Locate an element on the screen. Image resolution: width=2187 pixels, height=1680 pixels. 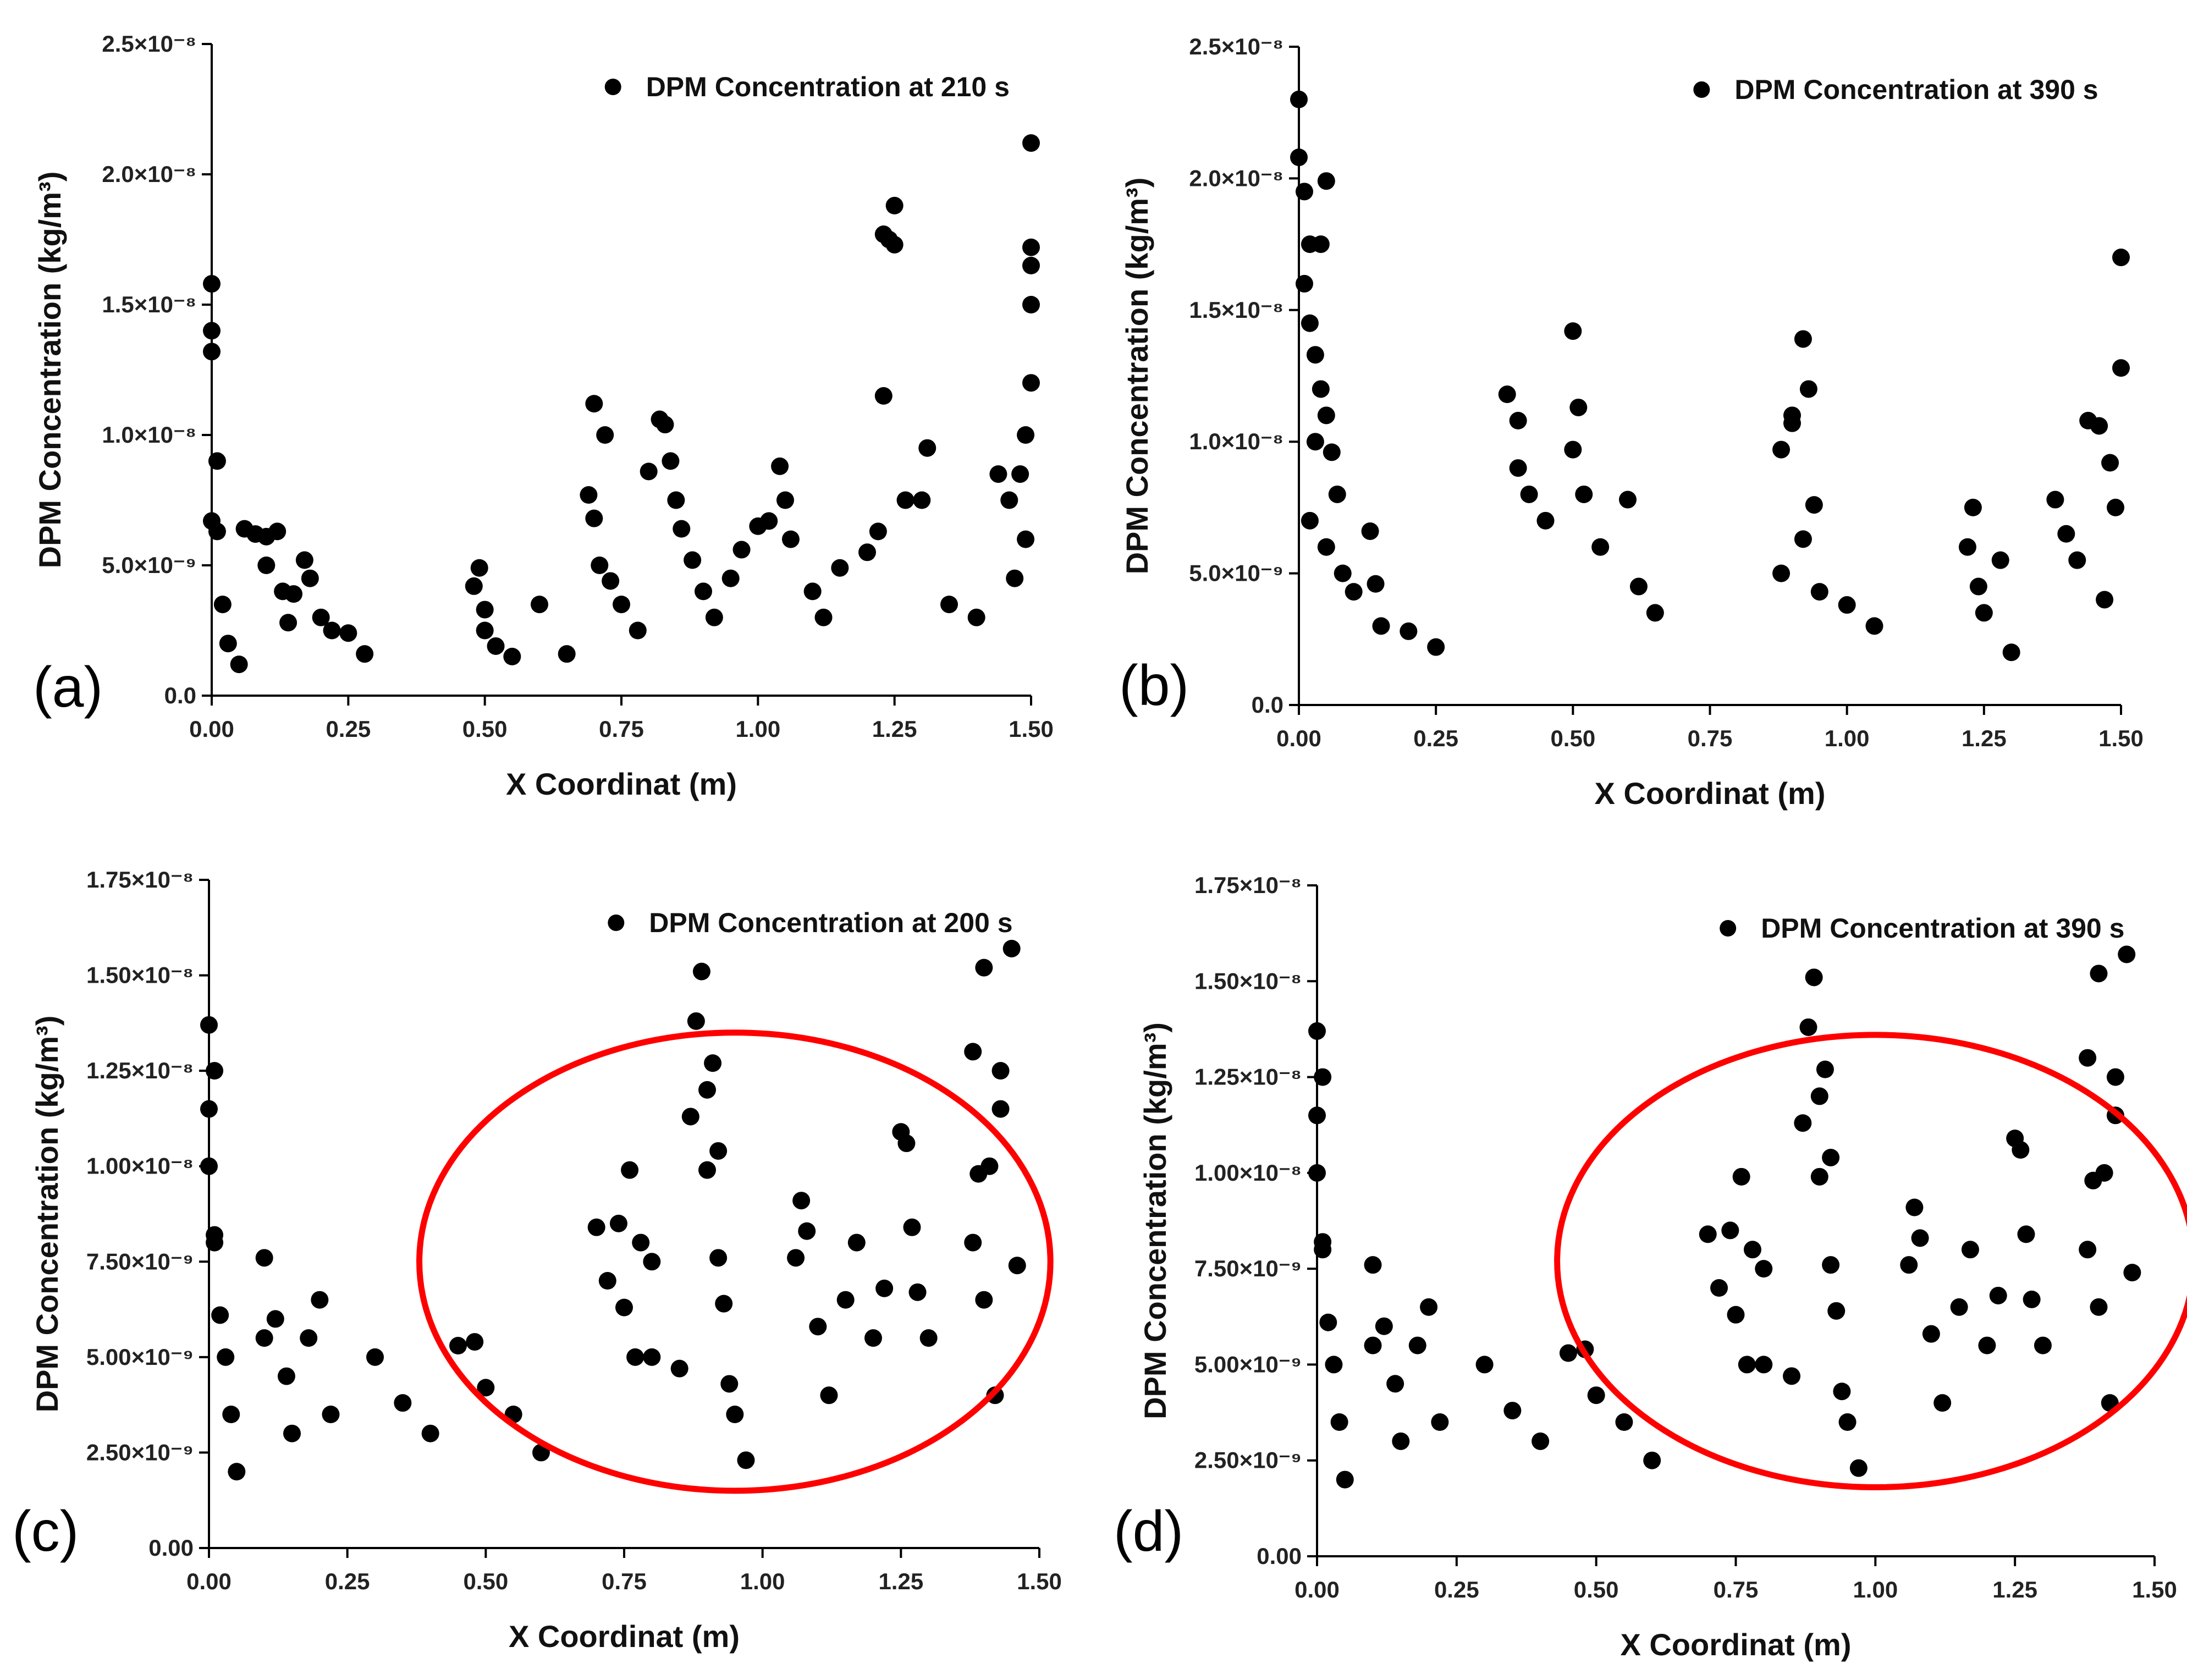
panel-label: (a) is located at coordinates (68, 687).